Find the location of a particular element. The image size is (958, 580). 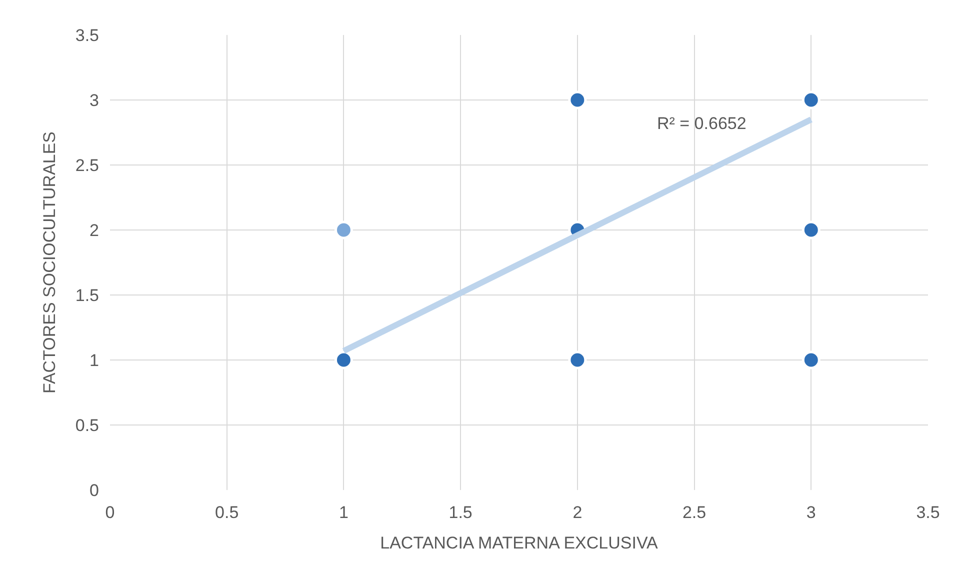

x-tick-label: 0.5 is located at coordinates (227, 512).